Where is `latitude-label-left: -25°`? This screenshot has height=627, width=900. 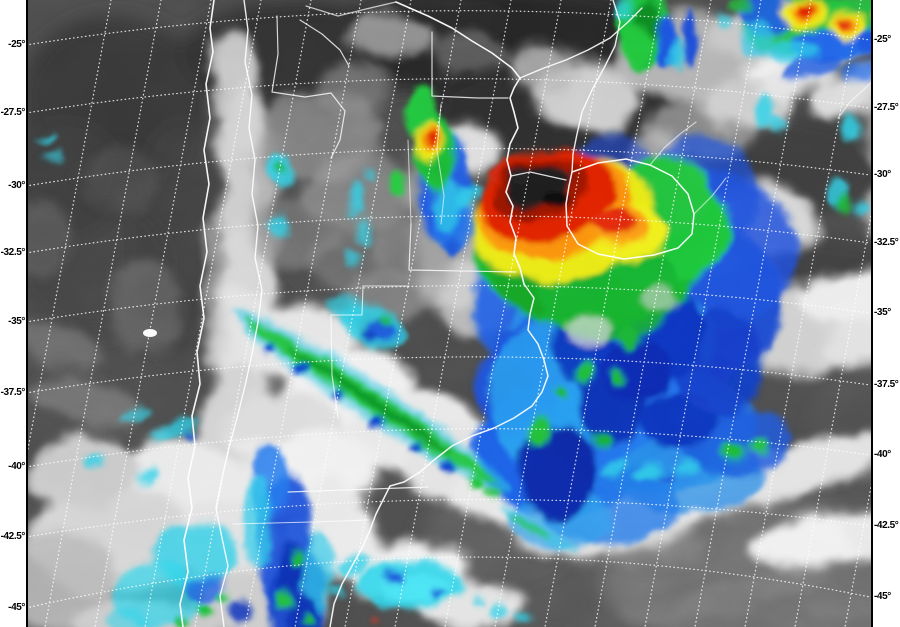 latitude-label-left: -25° is located at coordinates (16, 44).